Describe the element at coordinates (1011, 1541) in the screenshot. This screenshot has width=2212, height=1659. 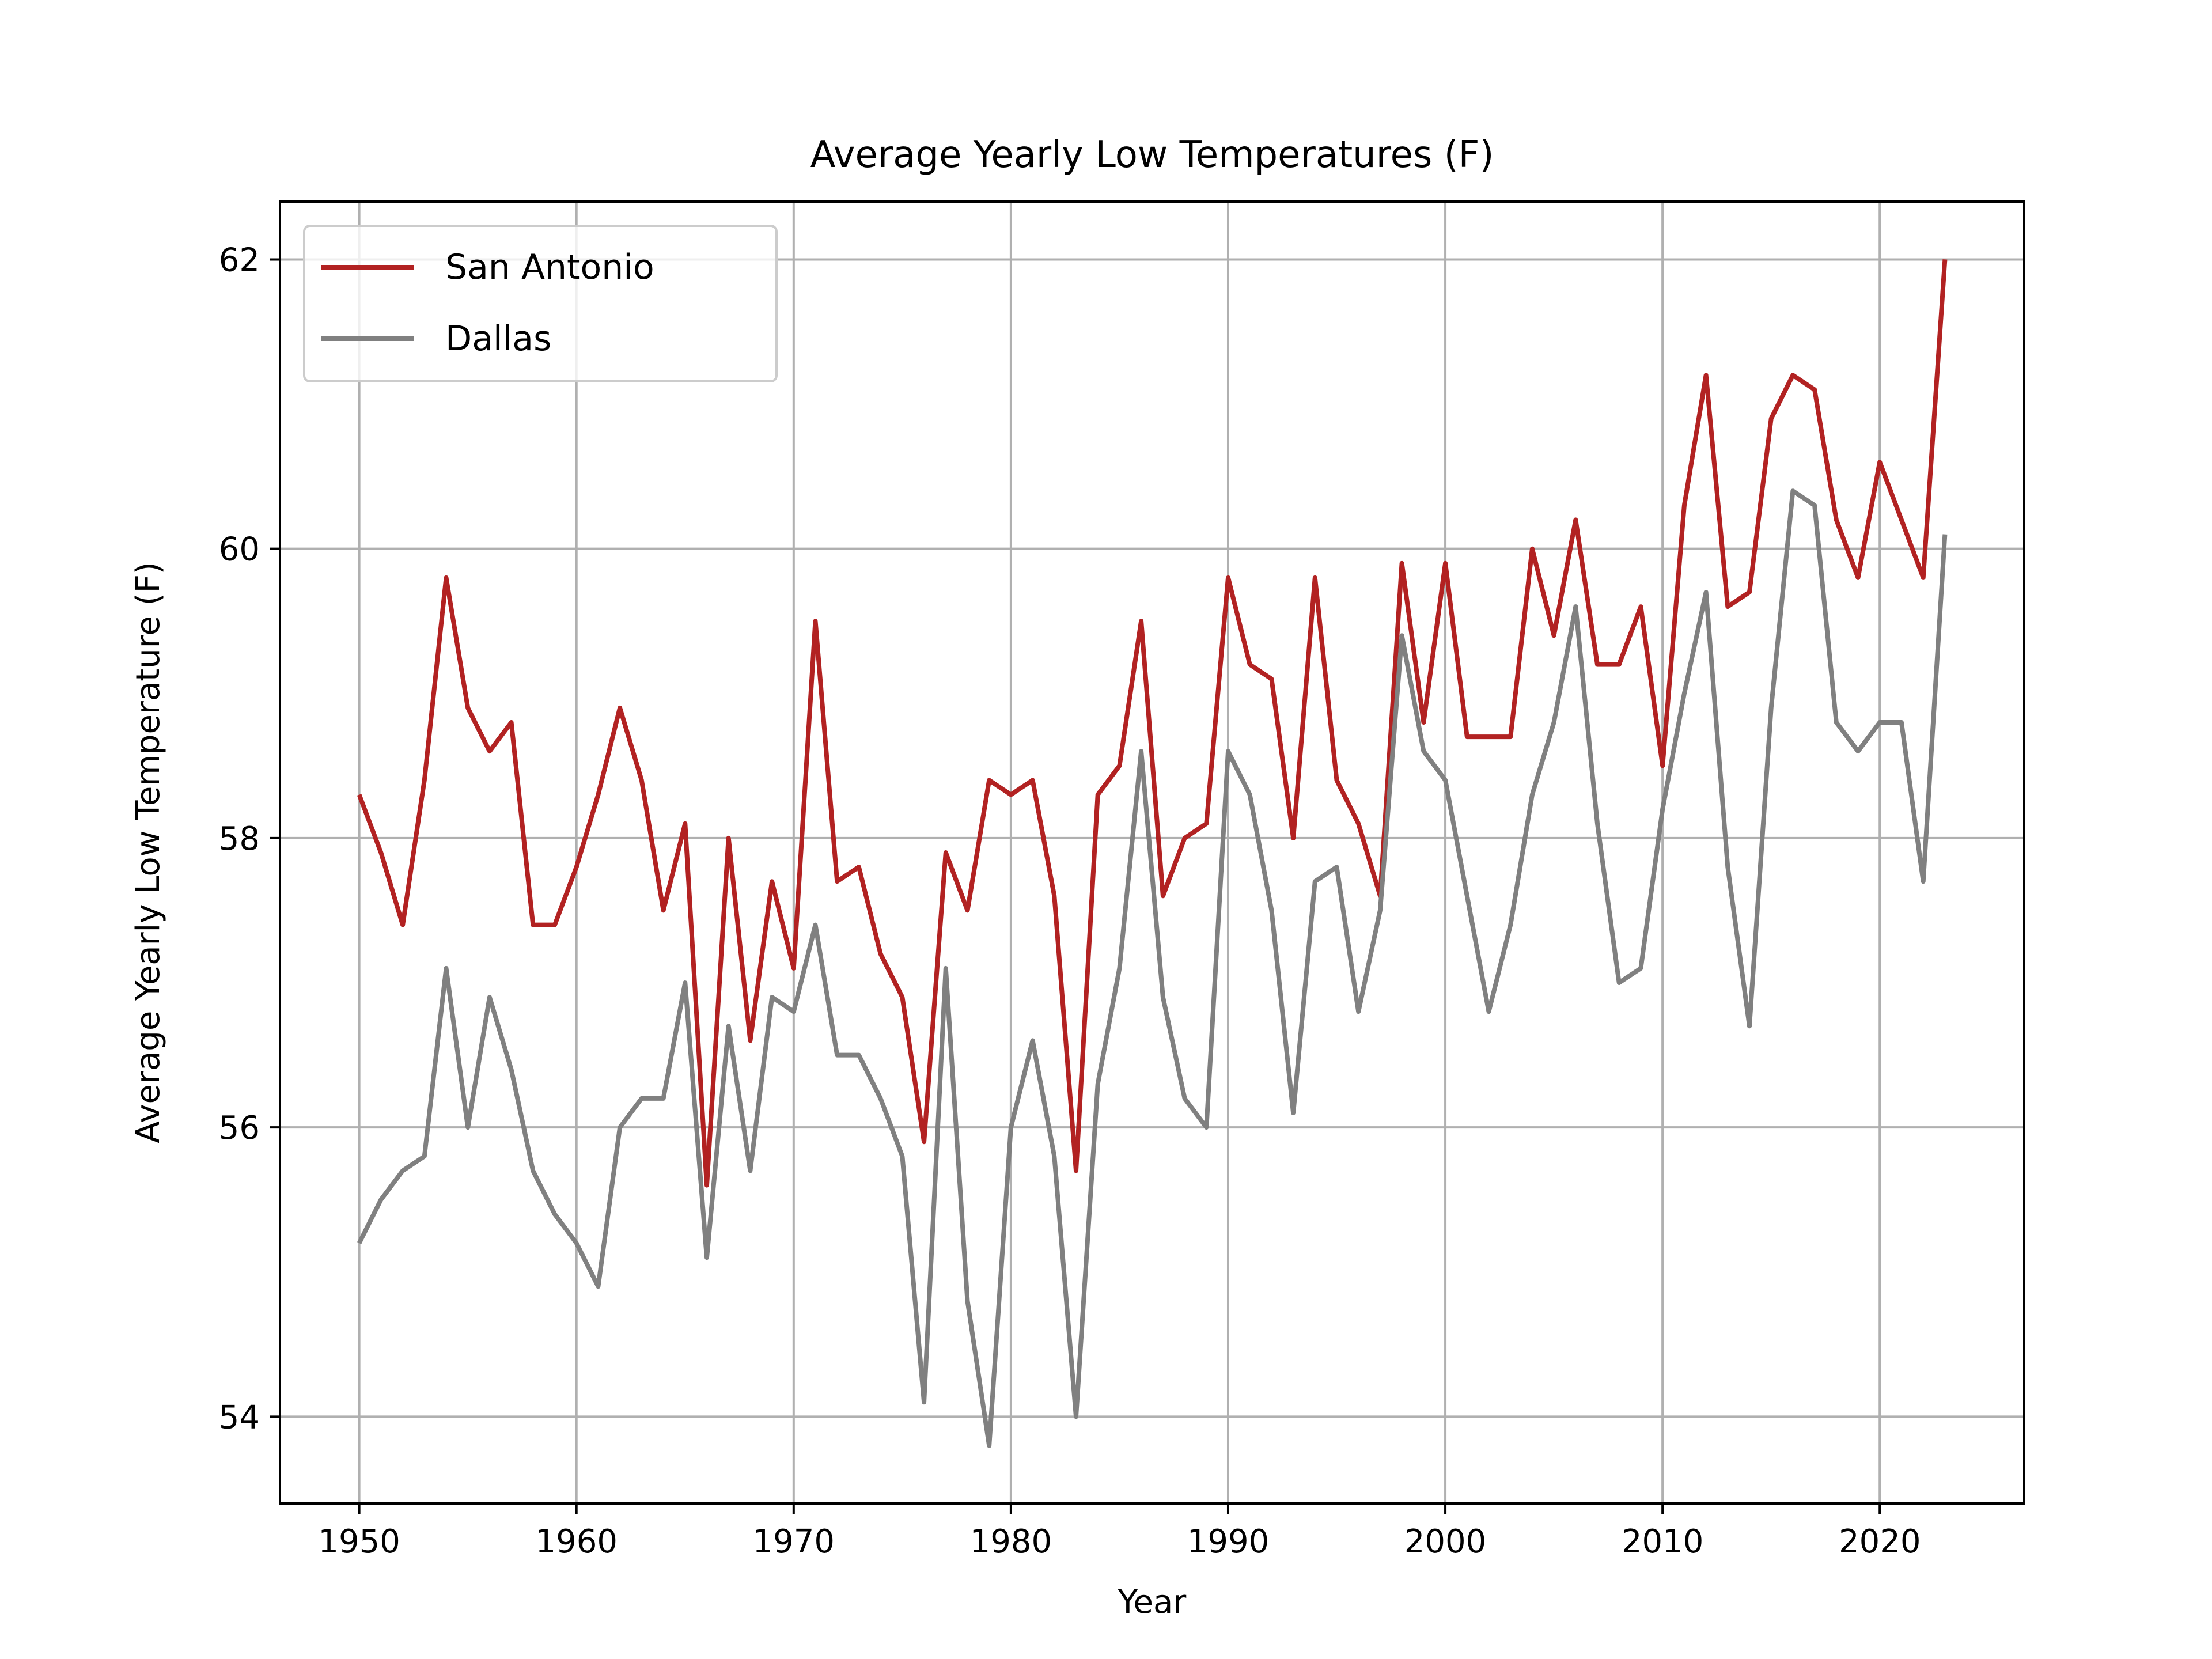
I see `x-tick-label: 1980` at that location.